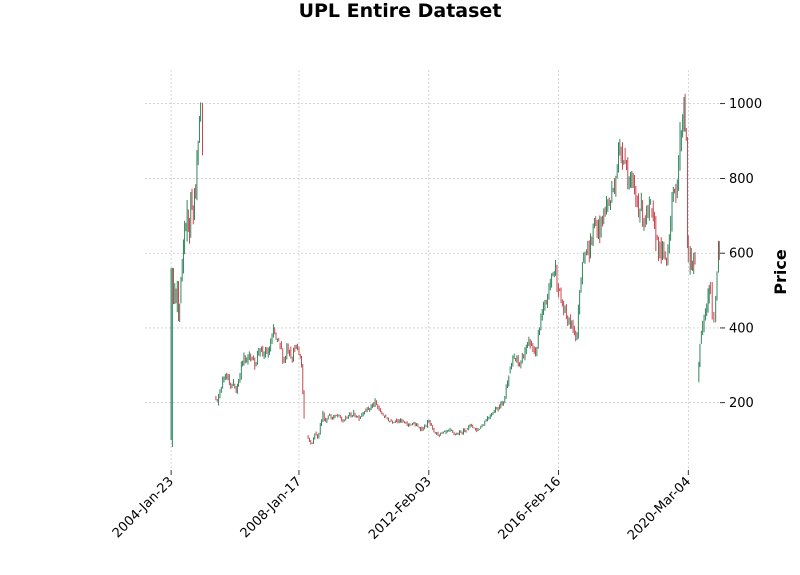 The width and height of the screenshot is (800, 575). Describe the element at coordinates (741, 328) in the screenshot. I see `y-tick-label: 400` at that location.